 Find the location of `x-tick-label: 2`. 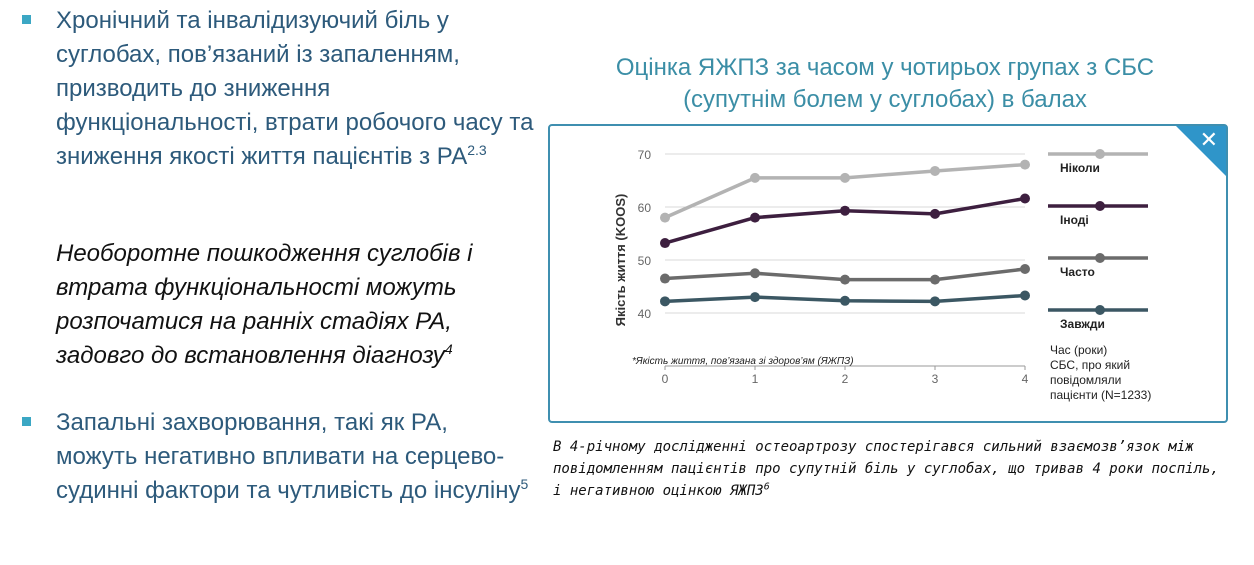

x-tick-label: 2 is located at coordinates (845, 379).